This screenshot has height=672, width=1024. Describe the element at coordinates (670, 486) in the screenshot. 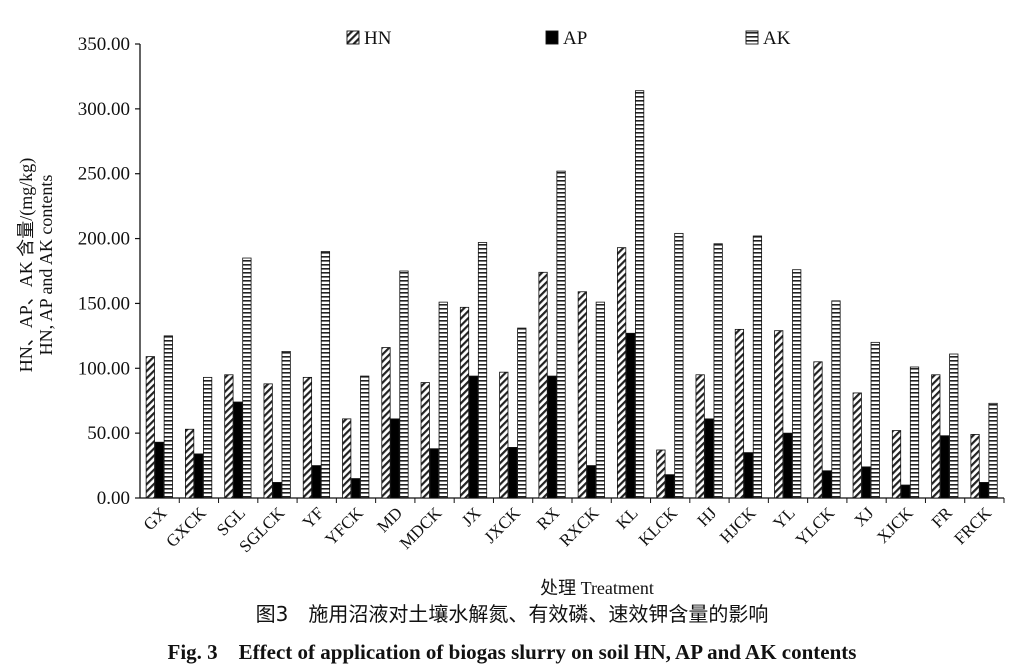

I see `bar-ap-klck` at that location.